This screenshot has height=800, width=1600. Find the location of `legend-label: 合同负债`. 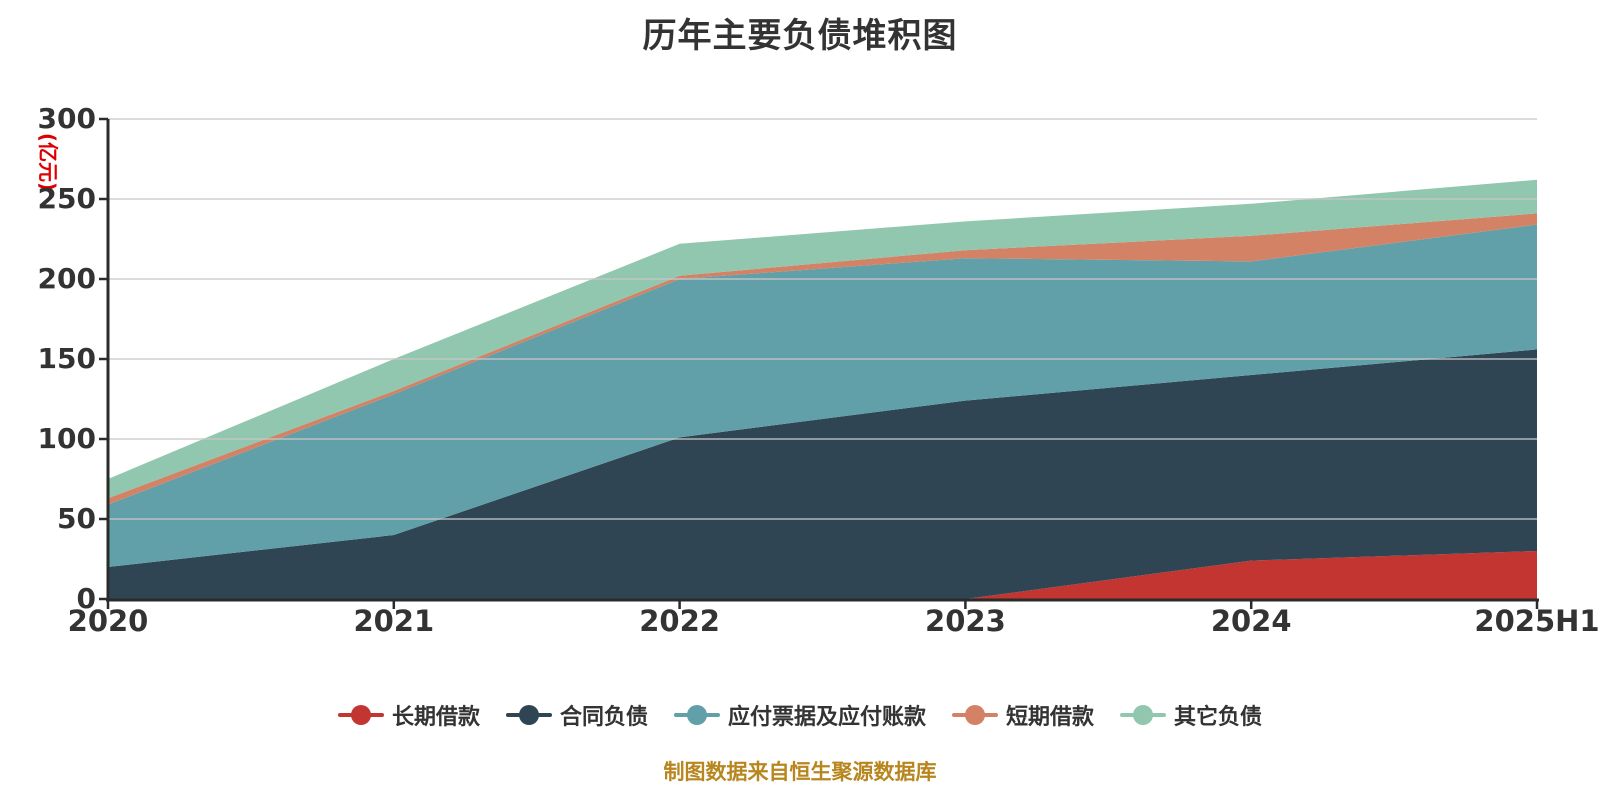

legend-label: 合同负债 is located at coordinates (603, 717).